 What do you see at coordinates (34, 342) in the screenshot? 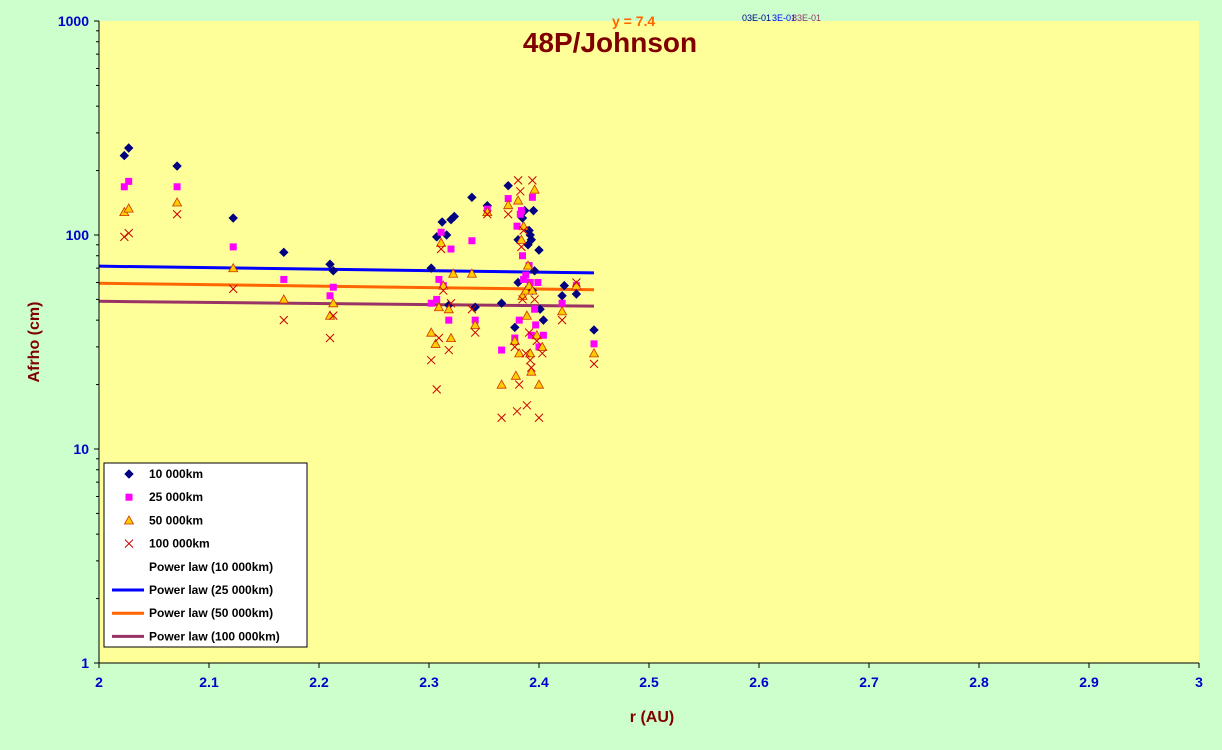
I see `y-axis-title: Afrho (cm)` at bounding box center [34, 342].